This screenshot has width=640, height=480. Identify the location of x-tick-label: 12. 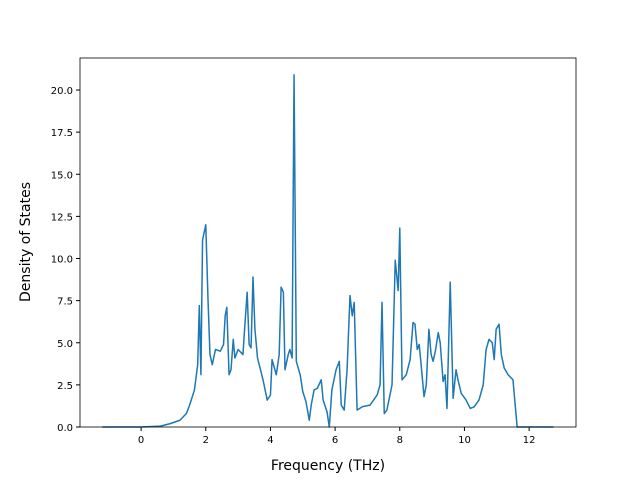
(529, 440).